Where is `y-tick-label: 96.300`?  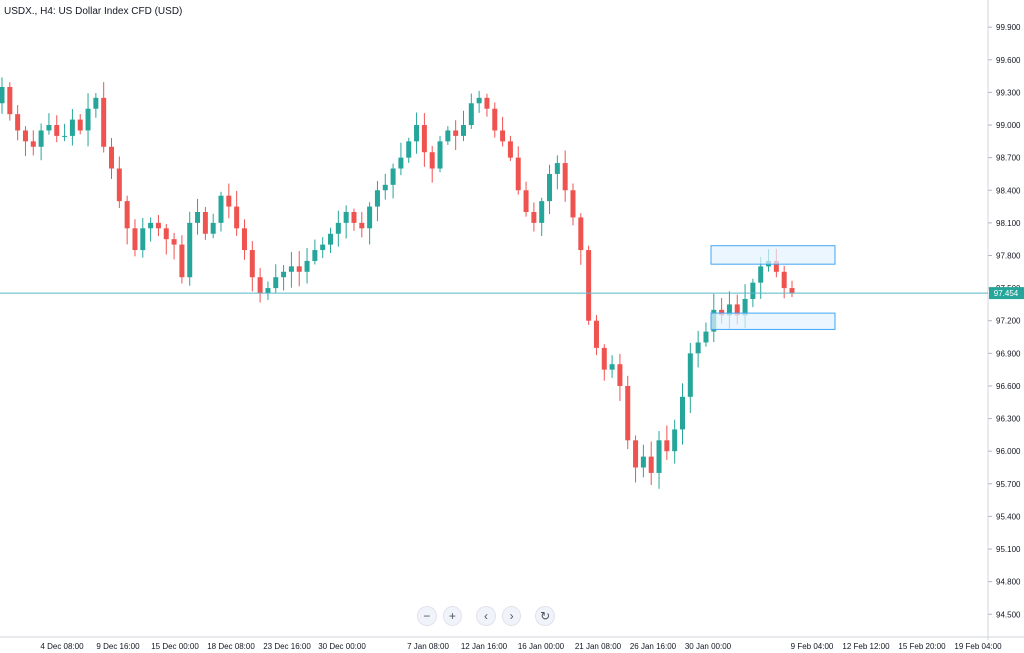 y-tick-label: 96.300 is located at coordinates (1008, 419).